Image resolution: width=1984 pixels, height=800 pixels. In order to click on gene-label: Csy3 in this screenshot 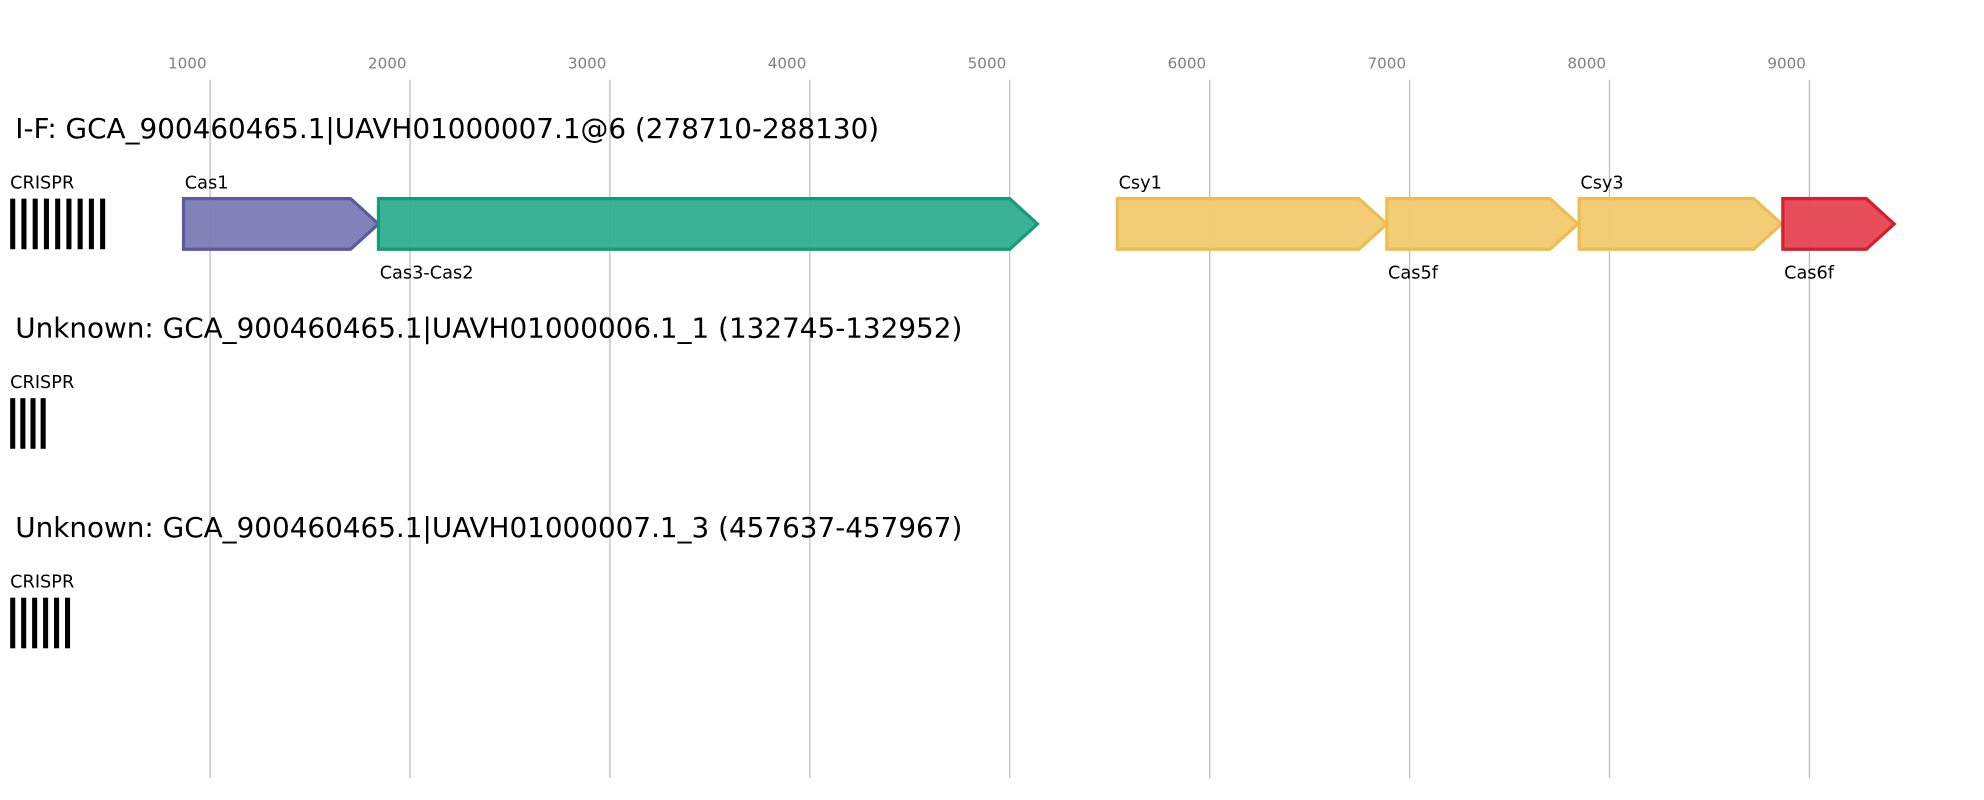, I will do `click(1601, 184)`.